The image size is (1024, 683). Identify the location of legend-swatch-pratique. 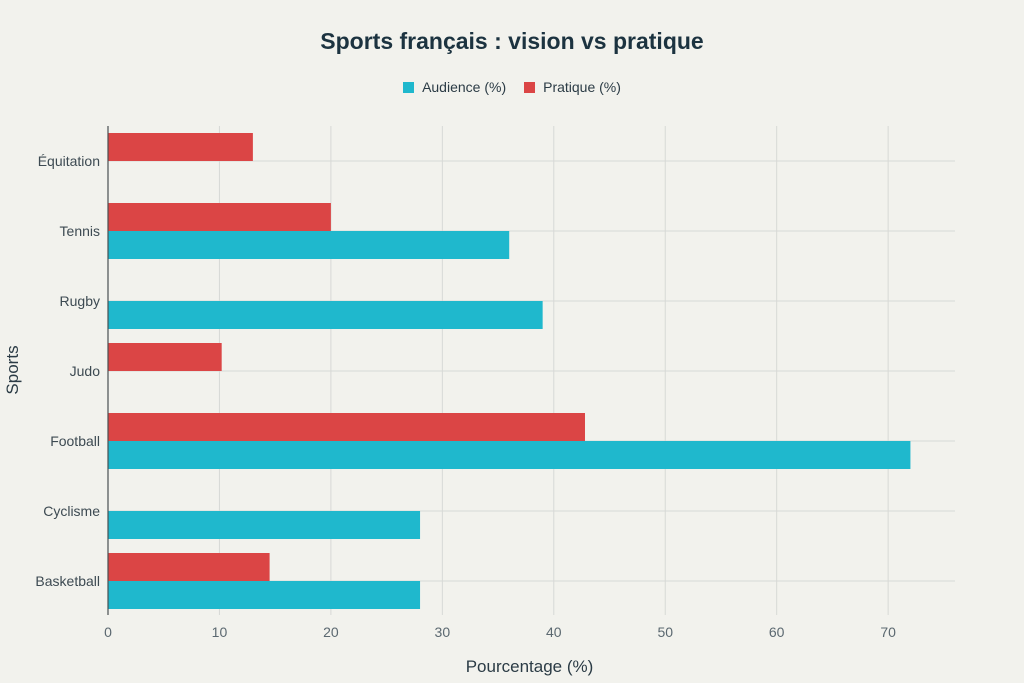
(530, 87).